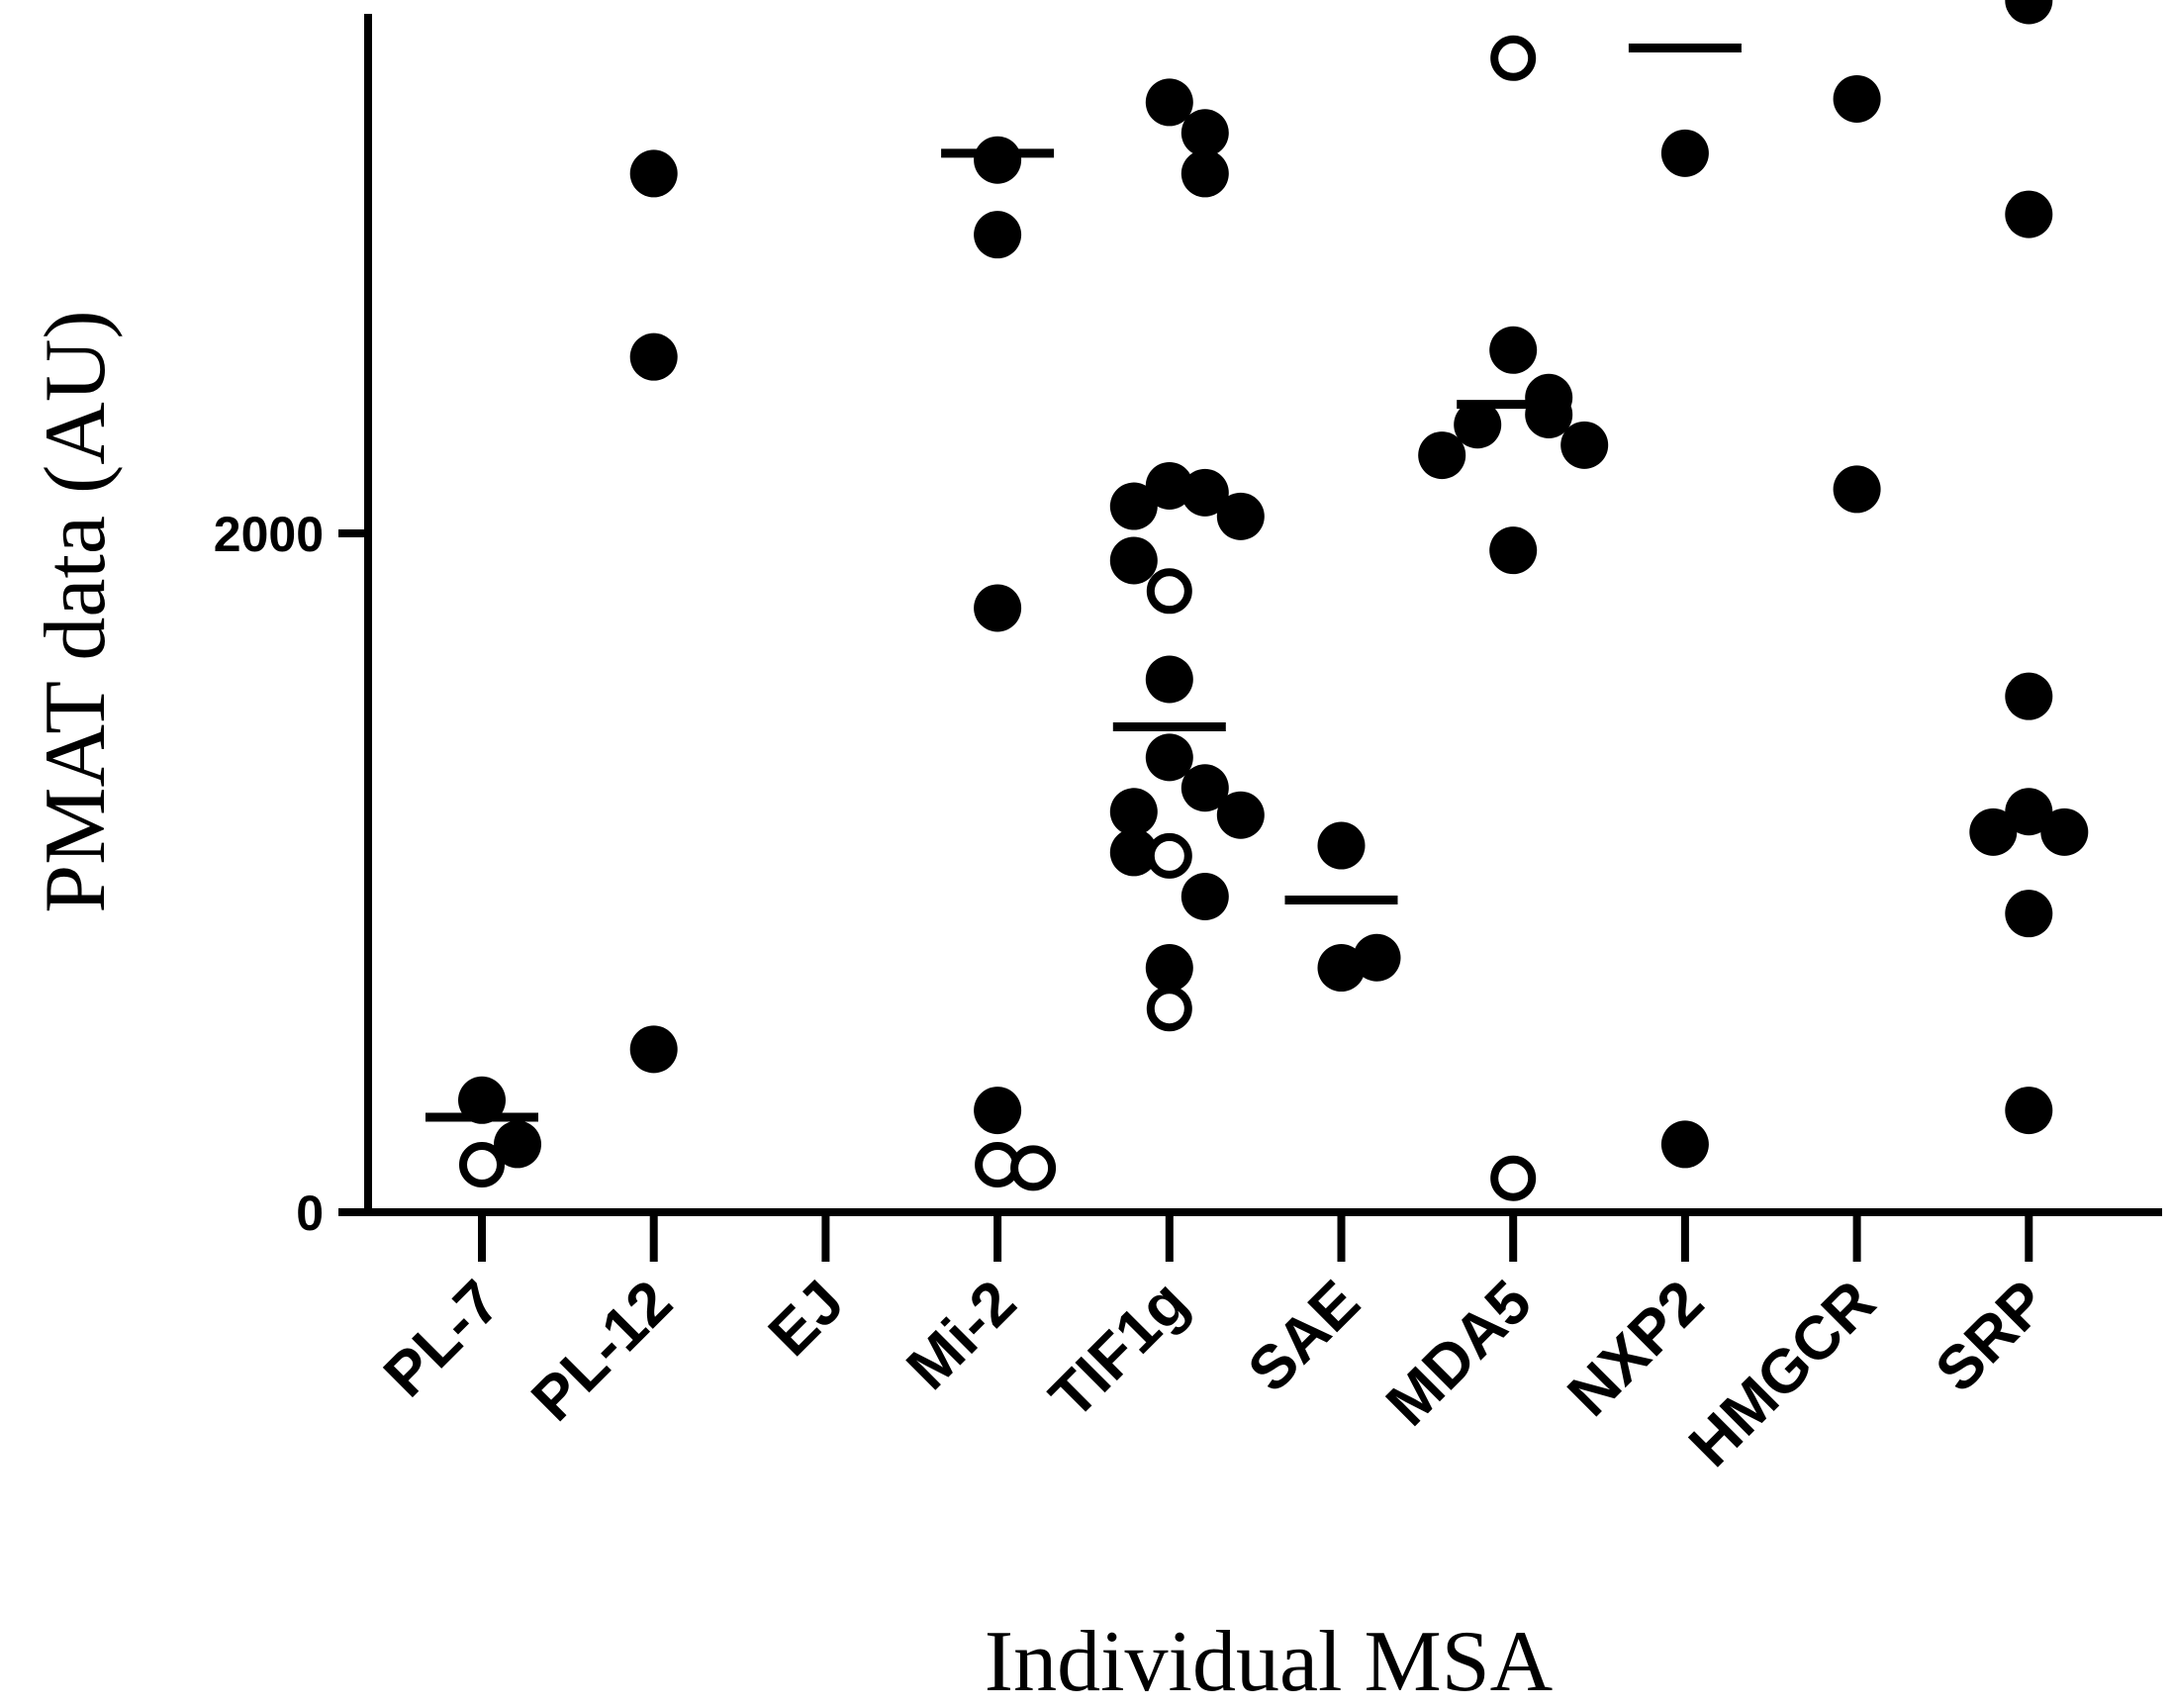  I want to click on y-tick-label: 0, so click(310, 1213).